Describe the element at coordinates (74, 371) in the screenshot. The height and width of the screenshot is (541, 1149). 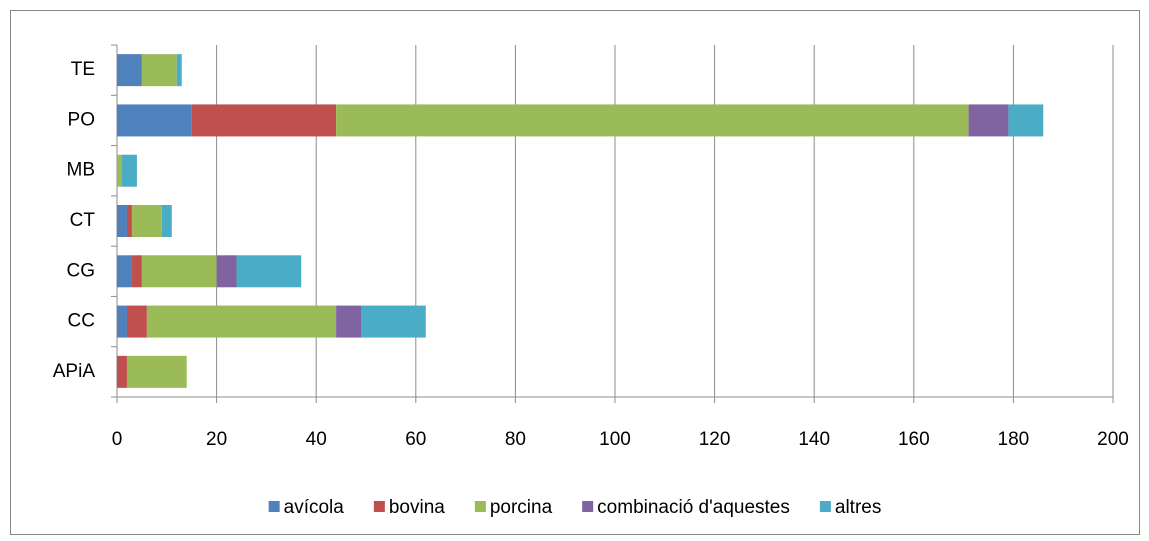
I see `y-tick-label: APiA` at that location.